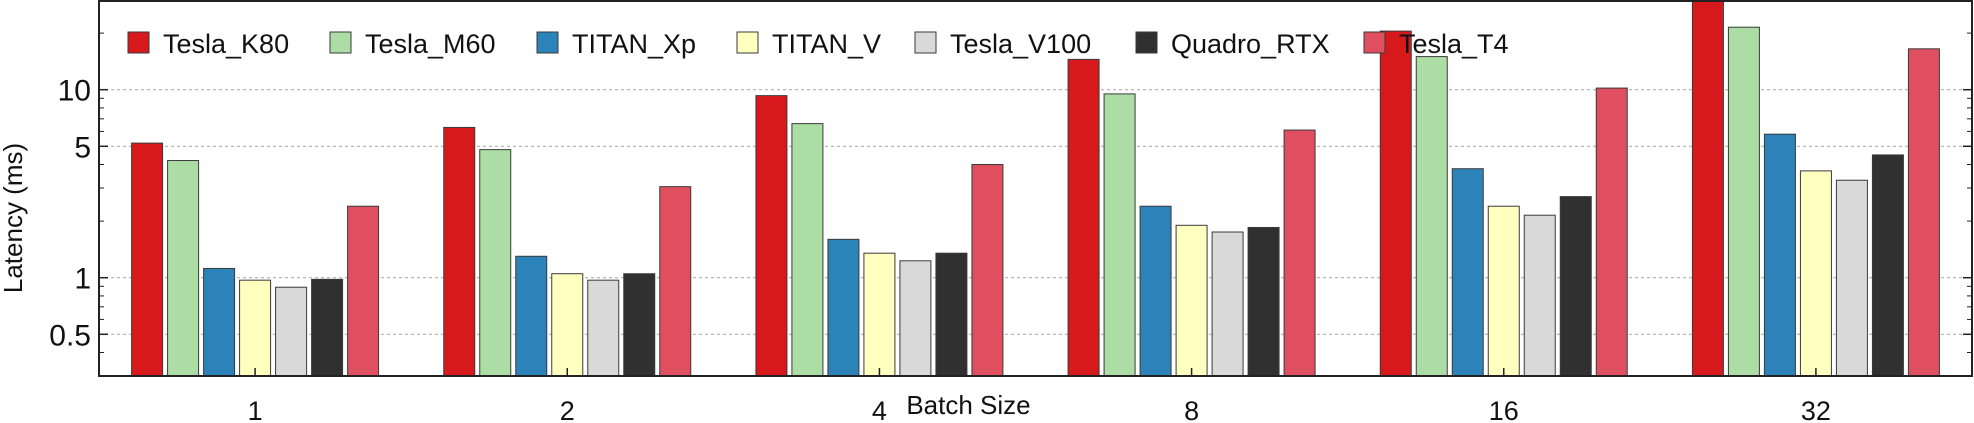  Describe the element at coordinates (82, 279) in the screenshot. I see `y-tick-label: 1` at that location.